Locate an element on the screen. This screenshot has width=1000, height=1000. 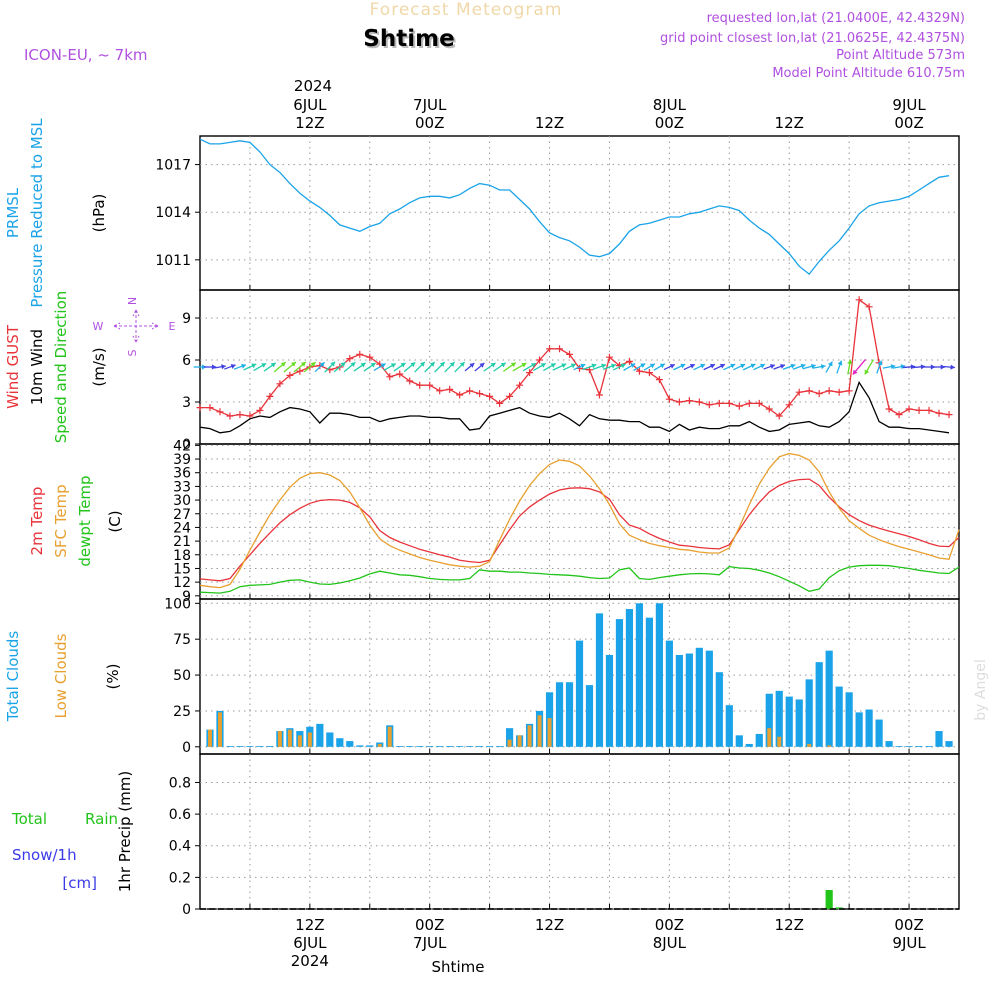
bottom-year-label: 2024 is located at coordinates (310, 961).